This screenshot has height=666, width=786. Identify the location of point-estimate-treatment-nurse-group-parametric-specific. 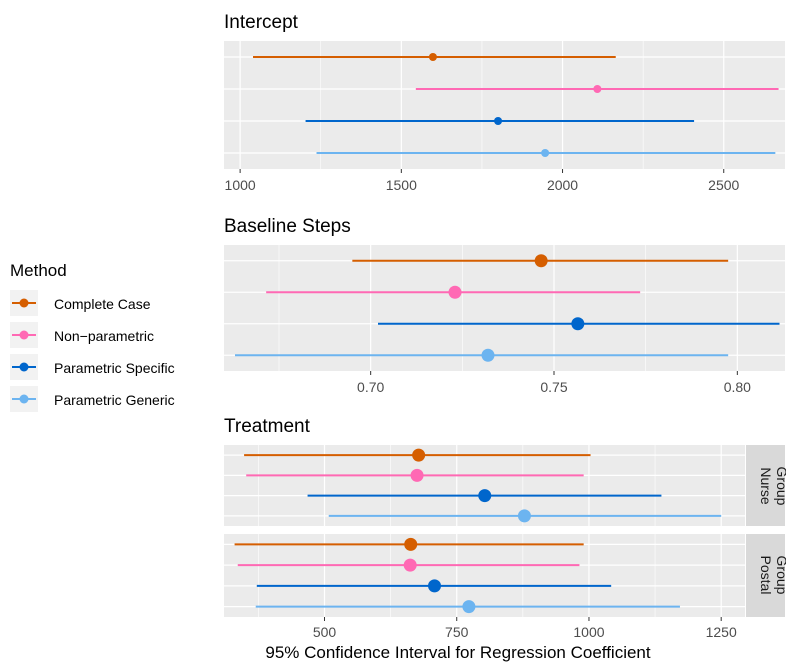
(485, 496).